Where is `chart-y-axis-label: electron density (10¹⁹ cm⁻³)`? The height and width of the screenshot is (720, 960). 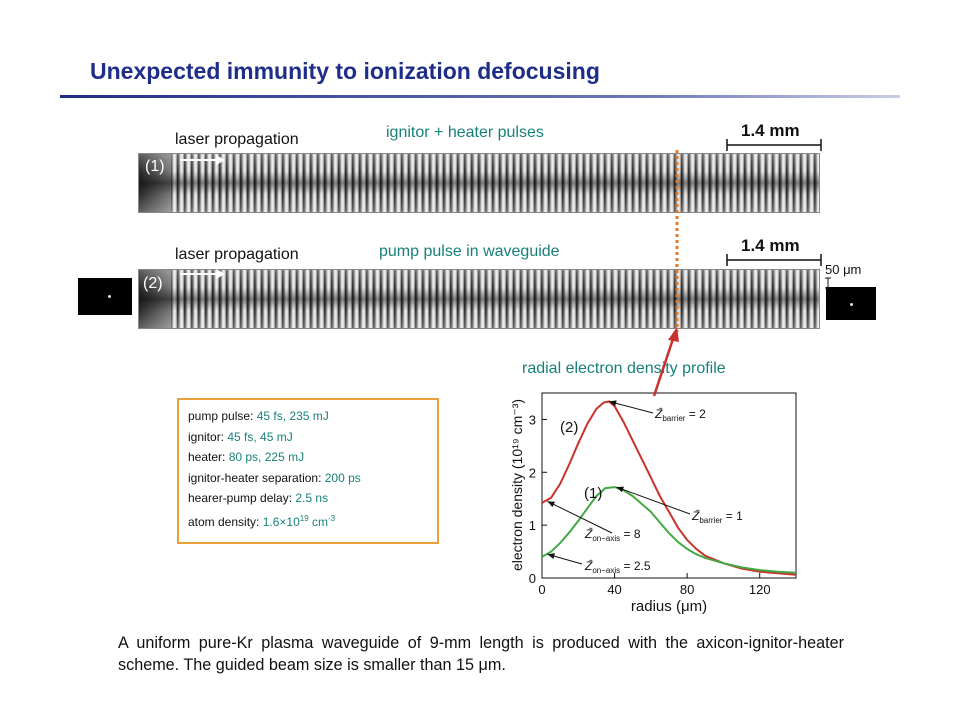
chart-y-axis-label: electron density (10¹⁹ cm⁻³) is located at coordinates (517, 485).